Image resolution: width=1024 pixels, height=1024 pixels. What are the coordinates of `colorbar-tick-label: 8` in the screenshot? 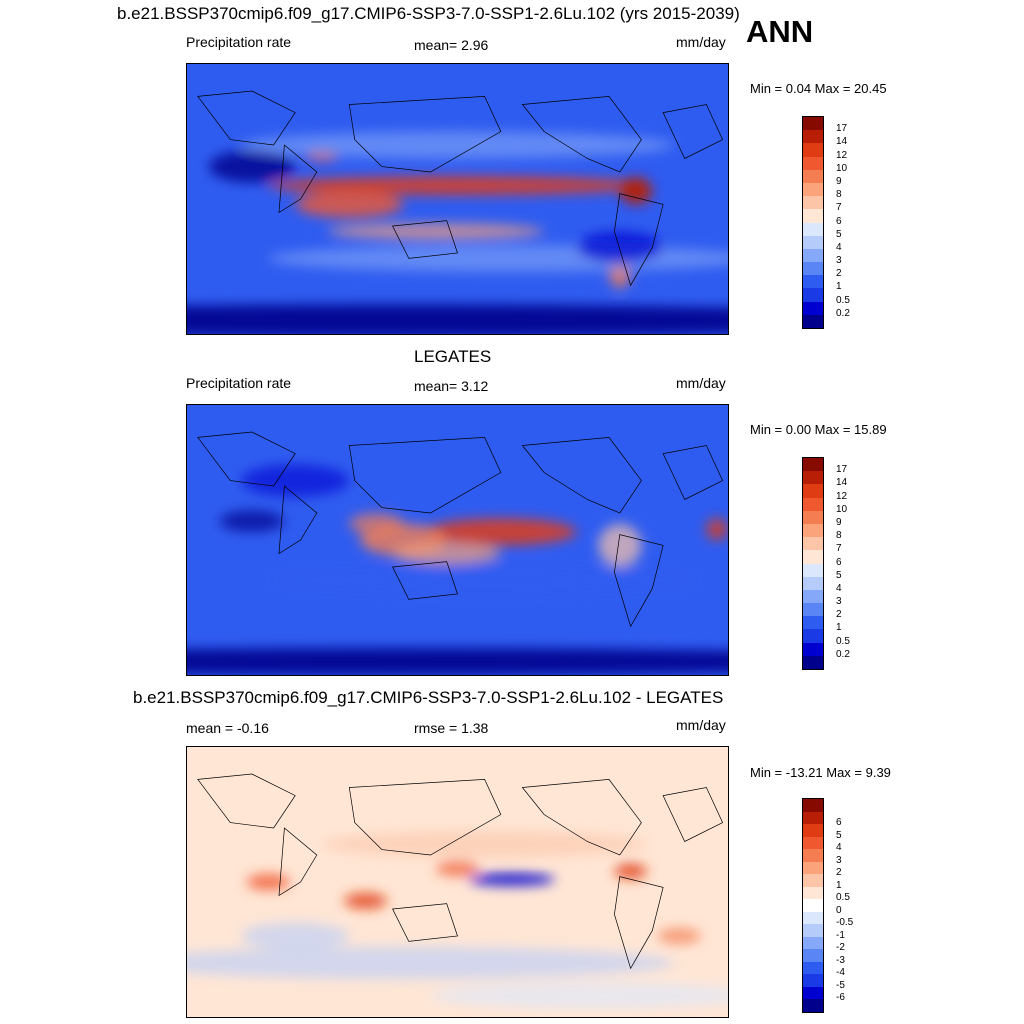 It's located at (839, 195).